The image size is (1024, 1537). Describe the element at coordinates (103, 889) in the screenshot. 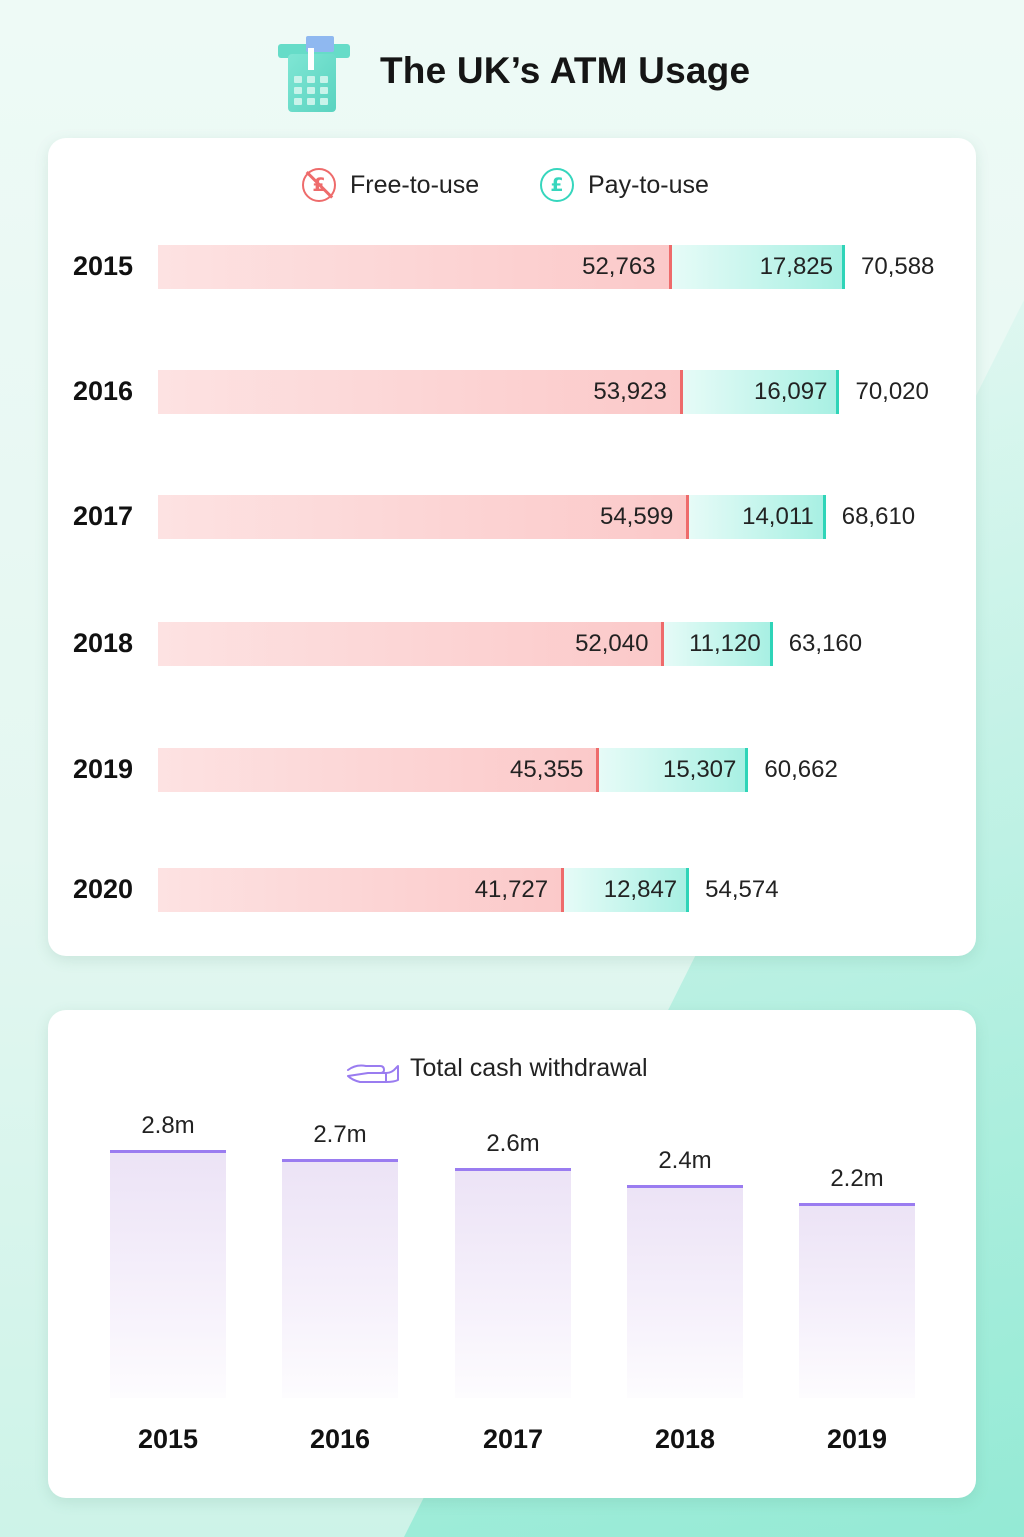

I see `year-label: 2020` at that location.